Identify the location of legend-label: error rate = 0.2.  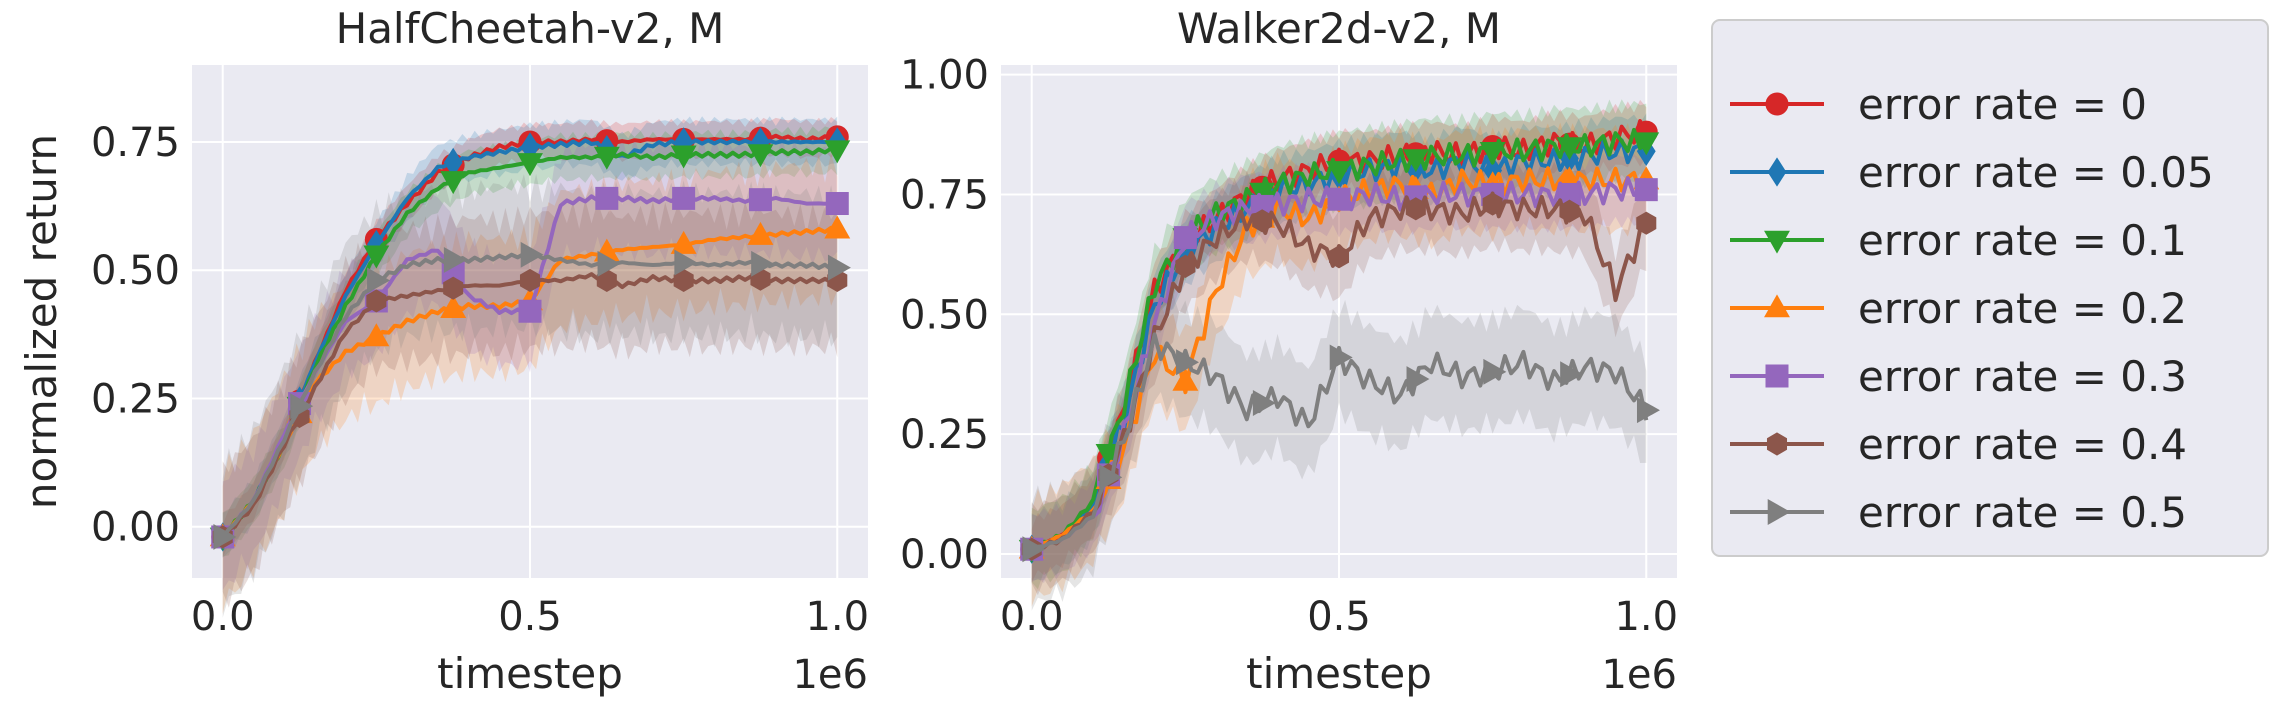
(2022, 308).